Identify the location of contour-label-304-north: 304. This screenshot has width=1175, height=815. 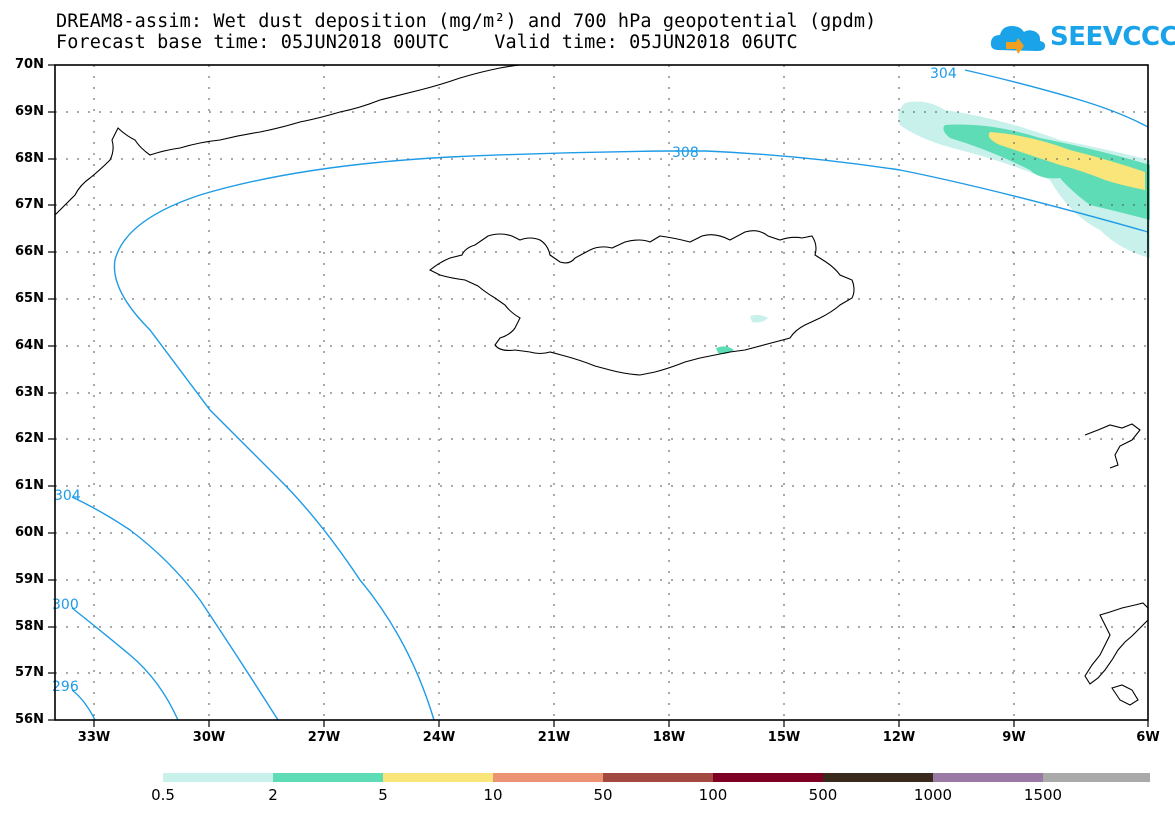
(943, 74).